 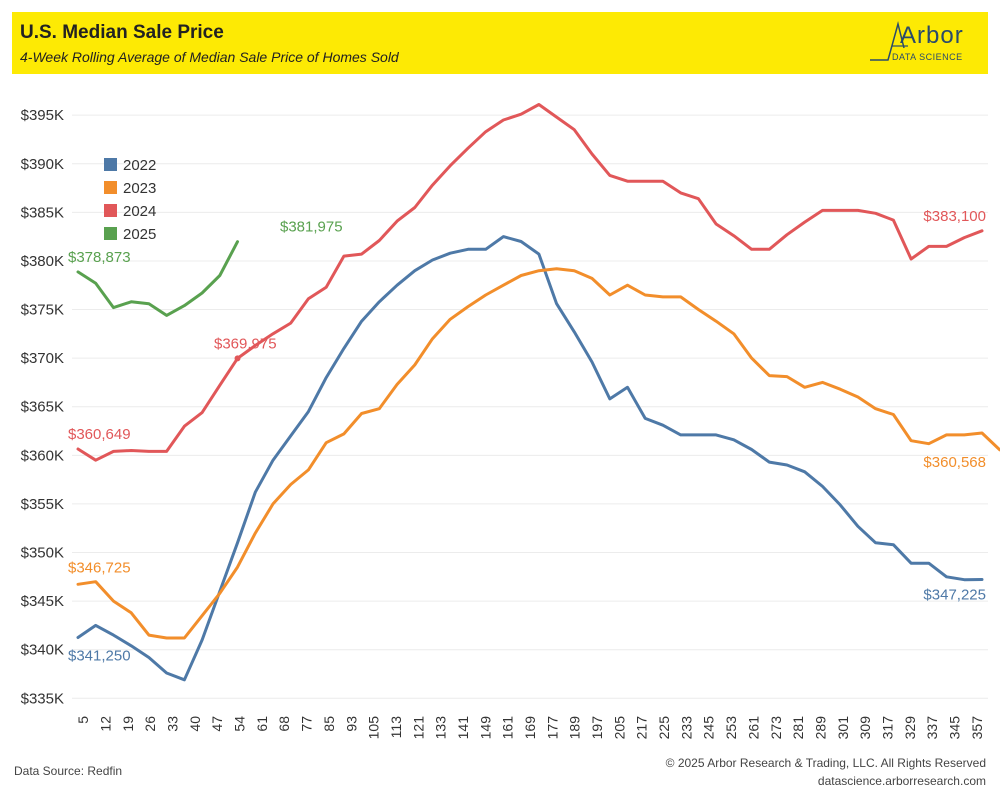 I want to click on x-tick-label: 161, so click(x=508, y=728).